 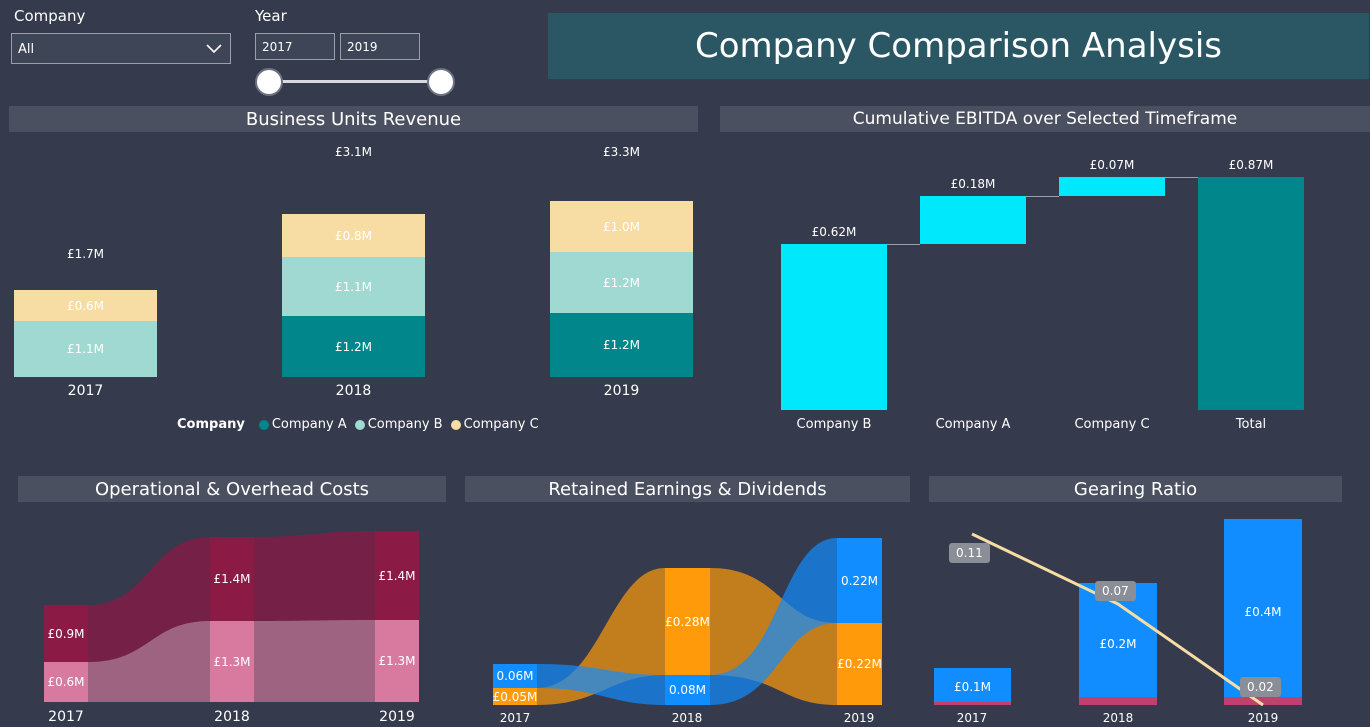 What do you see at coordinates (621, 226) in the screenshot?
I see `revenue-2019-company-c: £1.0M` at bounding box center [621, 226].